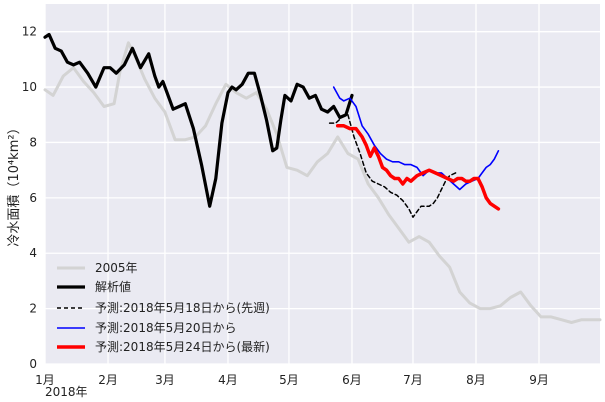  Describe the element at coordinates (166, 328) in the screenshot. I see `legend-label-3: 予測:2018年5月20日から` at that location.